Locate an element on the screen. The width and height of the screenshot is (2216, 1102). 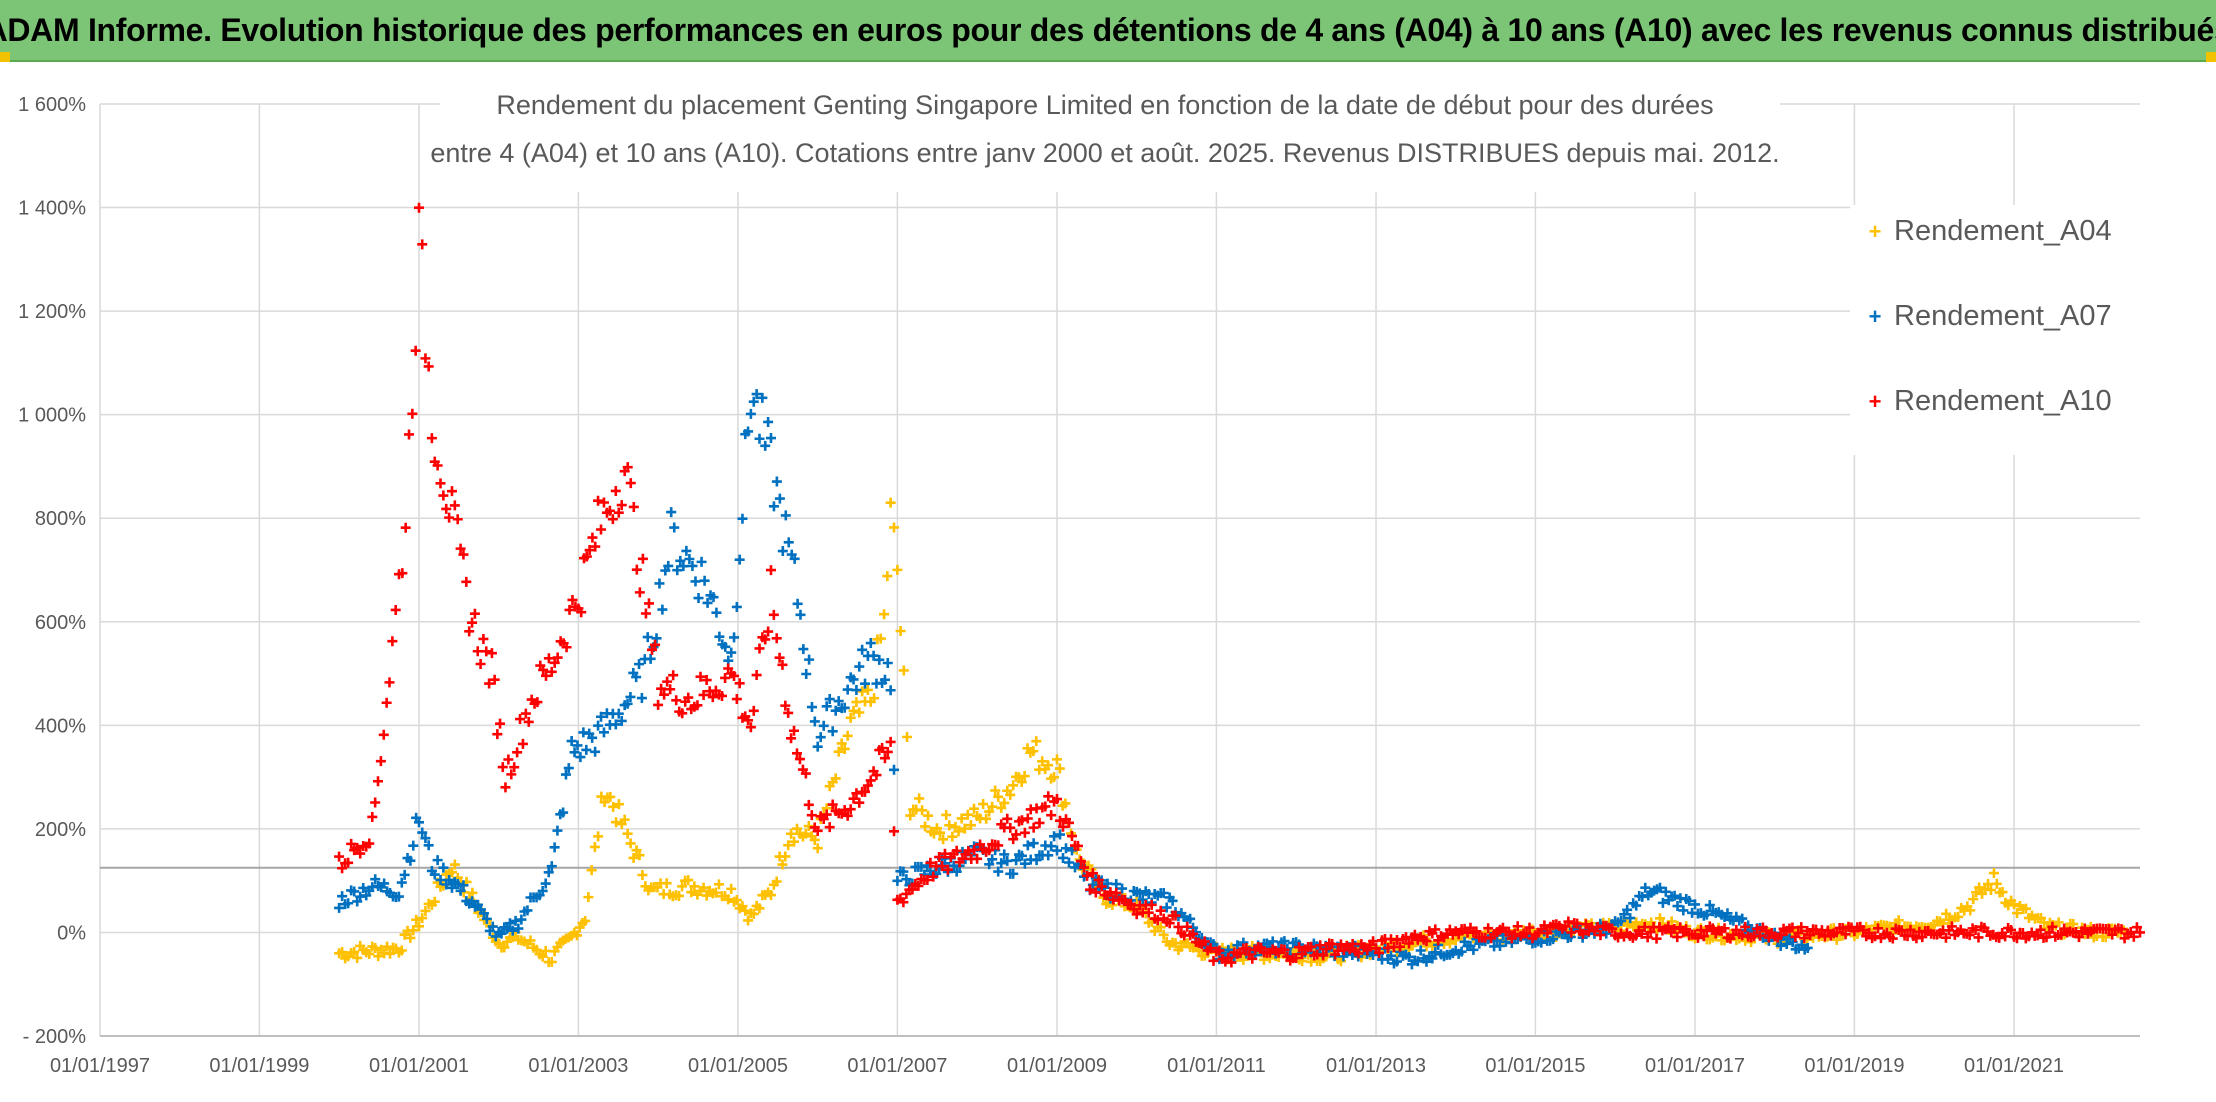
legend-label-a04: Rendement_A04 is located at coordinates (2003, 231).